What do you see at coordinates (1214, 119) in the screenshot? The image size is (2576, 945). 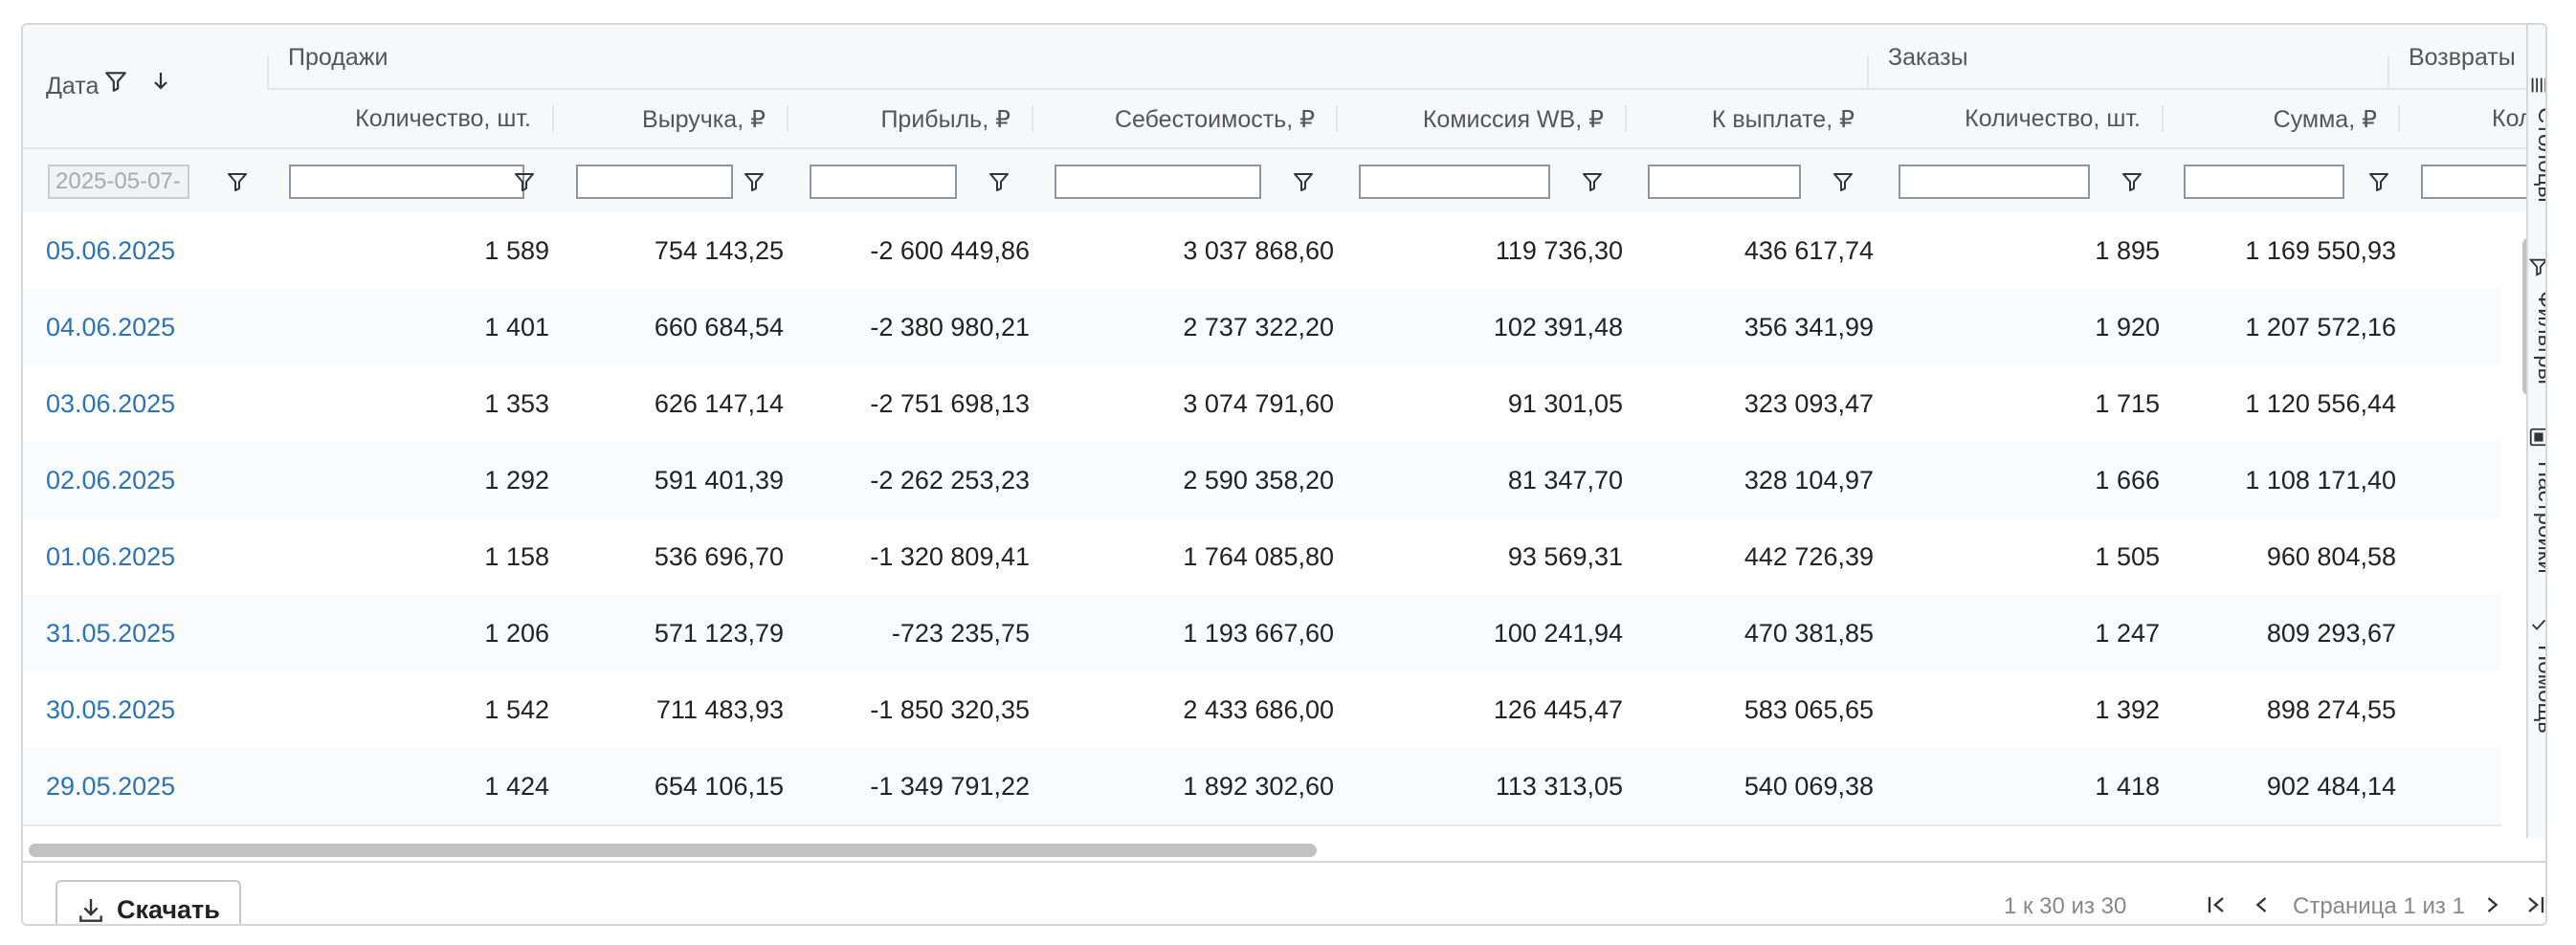 I see `column-header-label: Себестоимость, ₽` at bounding box center [1214, 119].